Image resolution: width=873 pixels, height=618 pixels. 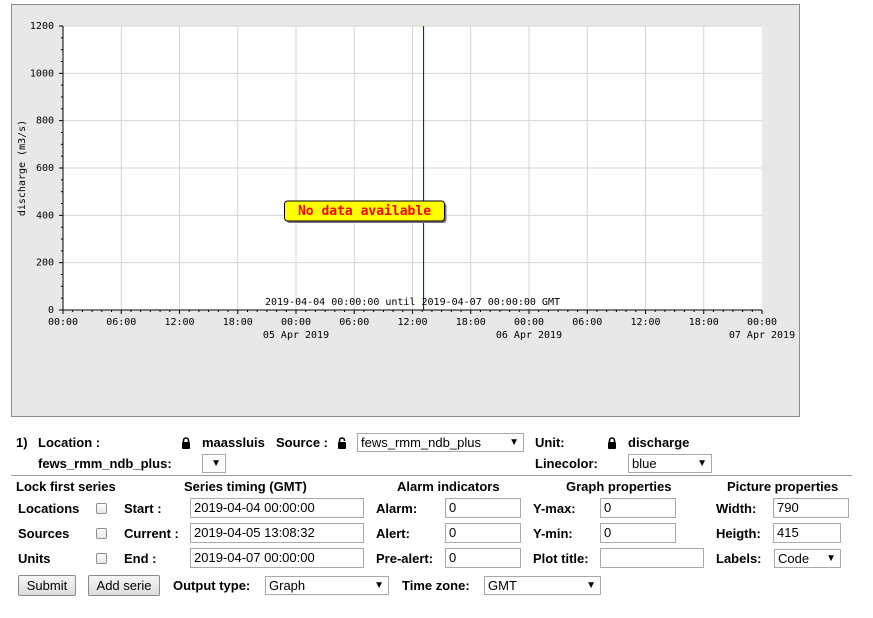 What do you see at coordinates (45, 215) in the screenshot?
I see `y-tick-label: 400` at bounding box center [45, 215].